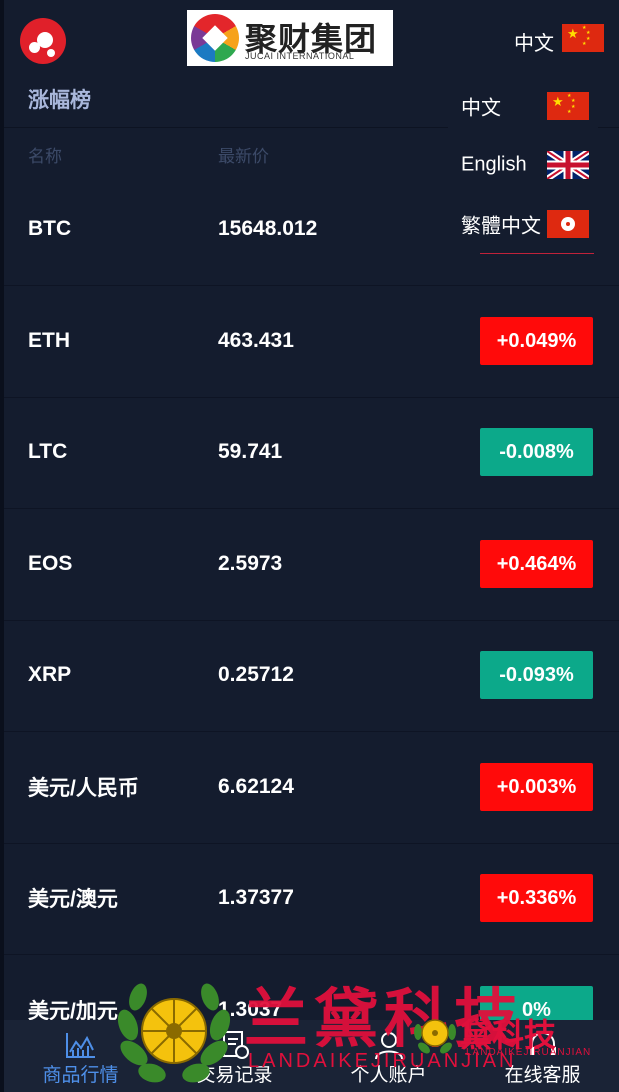 Image resolution: width=619 pixels, height=1092 pixels. I want to click on language-option-en: English, so click(523, 165).